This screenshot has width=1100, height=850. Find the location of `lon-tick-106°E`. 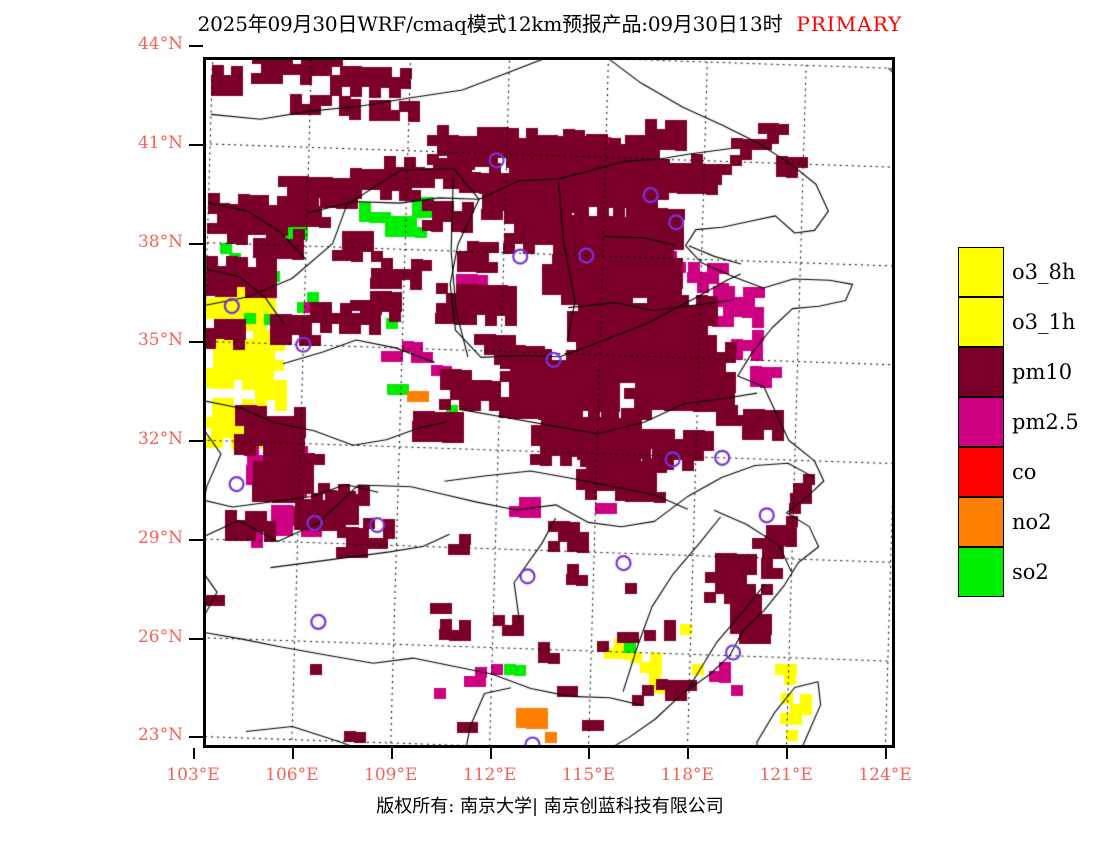

lon-tick-106°E is located at coordinates (292, 753).